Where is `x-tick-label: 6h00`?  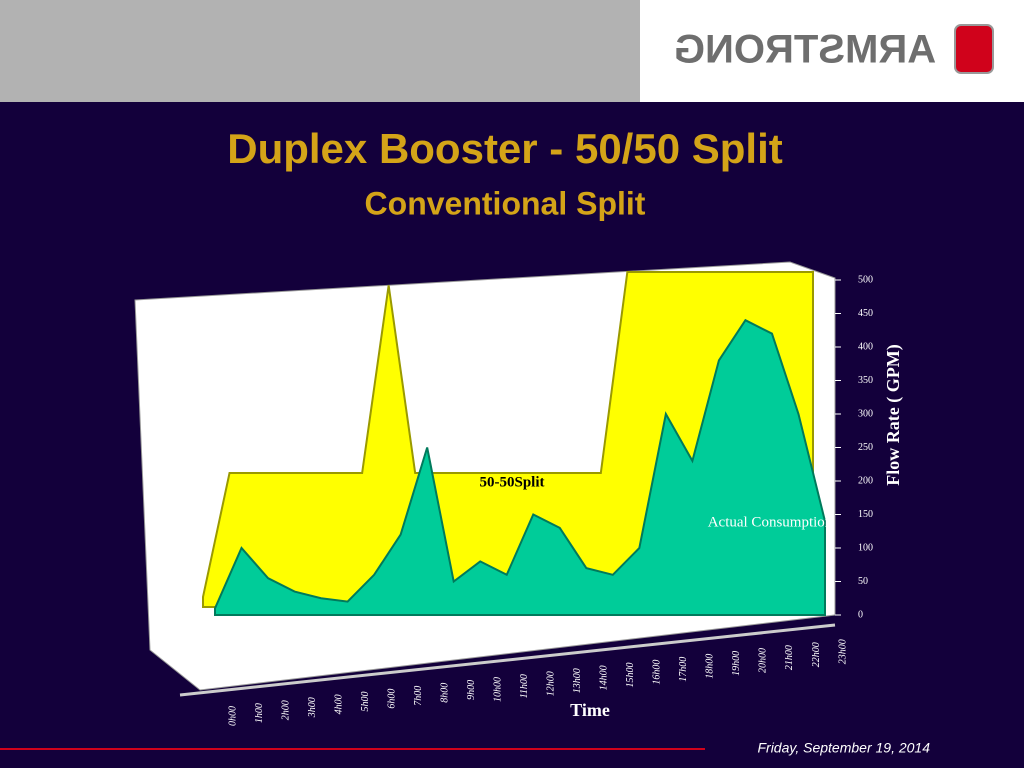
x-tick-label: 6h00 is located at coordinates (391, 699).